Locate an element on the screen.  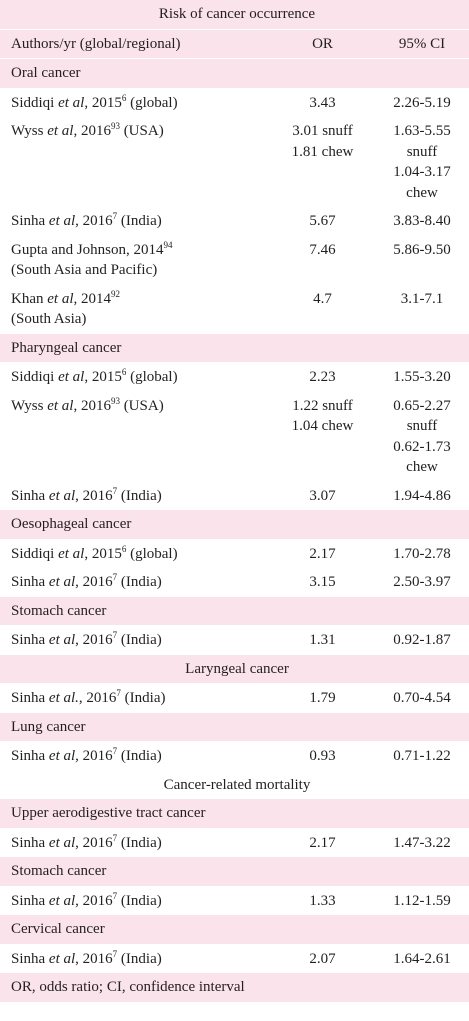
ci-cell: 0.70-4.54 is located at coordinates (422, 698).